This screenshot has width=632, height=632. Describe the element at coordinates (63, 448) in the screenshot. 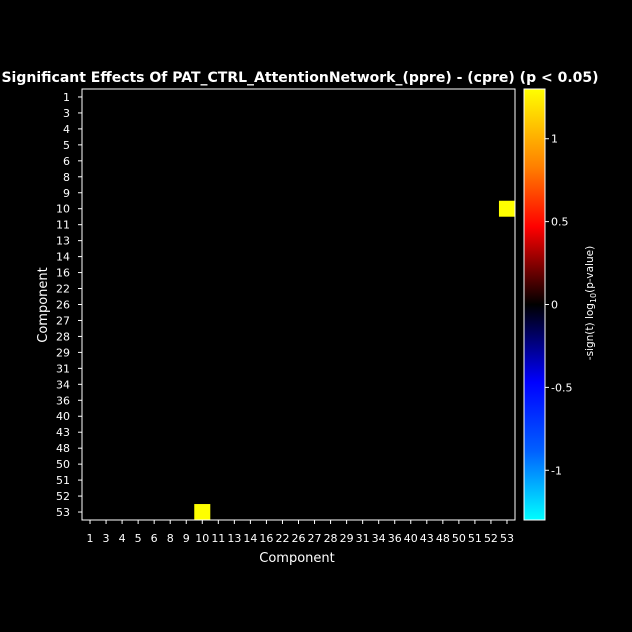

I see `y-tick-label: 48` at that location.